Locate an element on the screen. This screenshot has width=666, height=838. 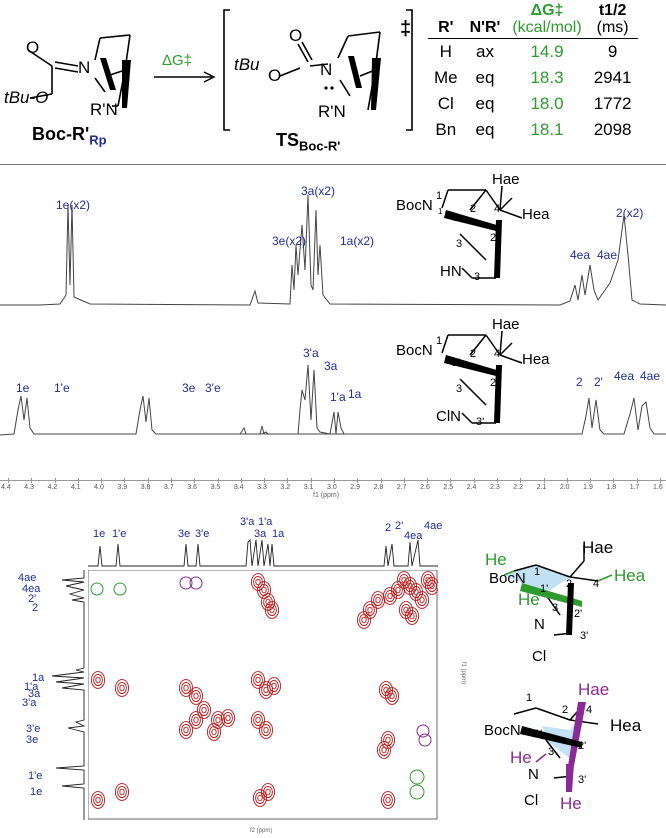
boc-reactant-structure is located at coordinates (79, 71).